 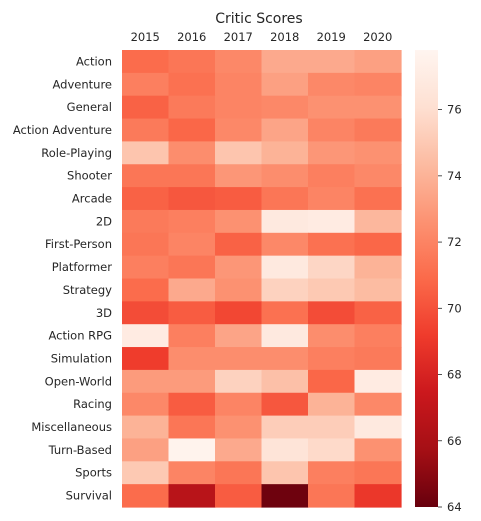 What do you see at coordinates (104, 313) in the screenshot?
I see `row-label: 3D` at bounding box center [104, 313].